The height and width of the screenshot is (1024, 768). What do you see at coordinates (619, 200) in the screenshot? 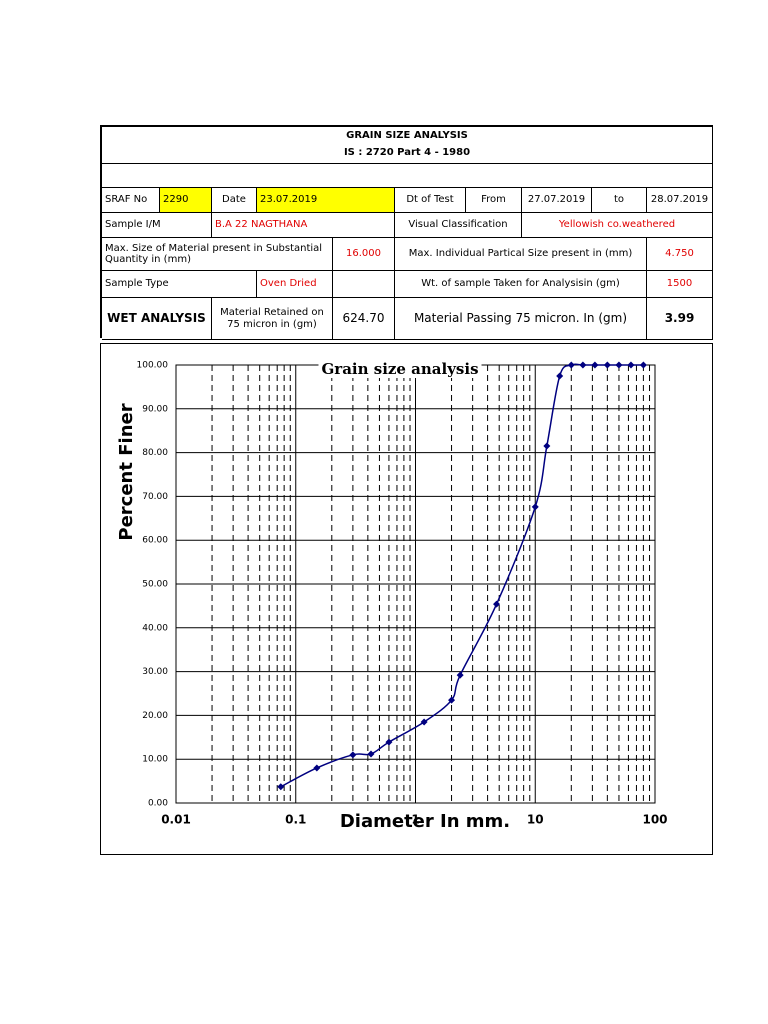
I see `form-cell: to` at bounding box center [619, 200].